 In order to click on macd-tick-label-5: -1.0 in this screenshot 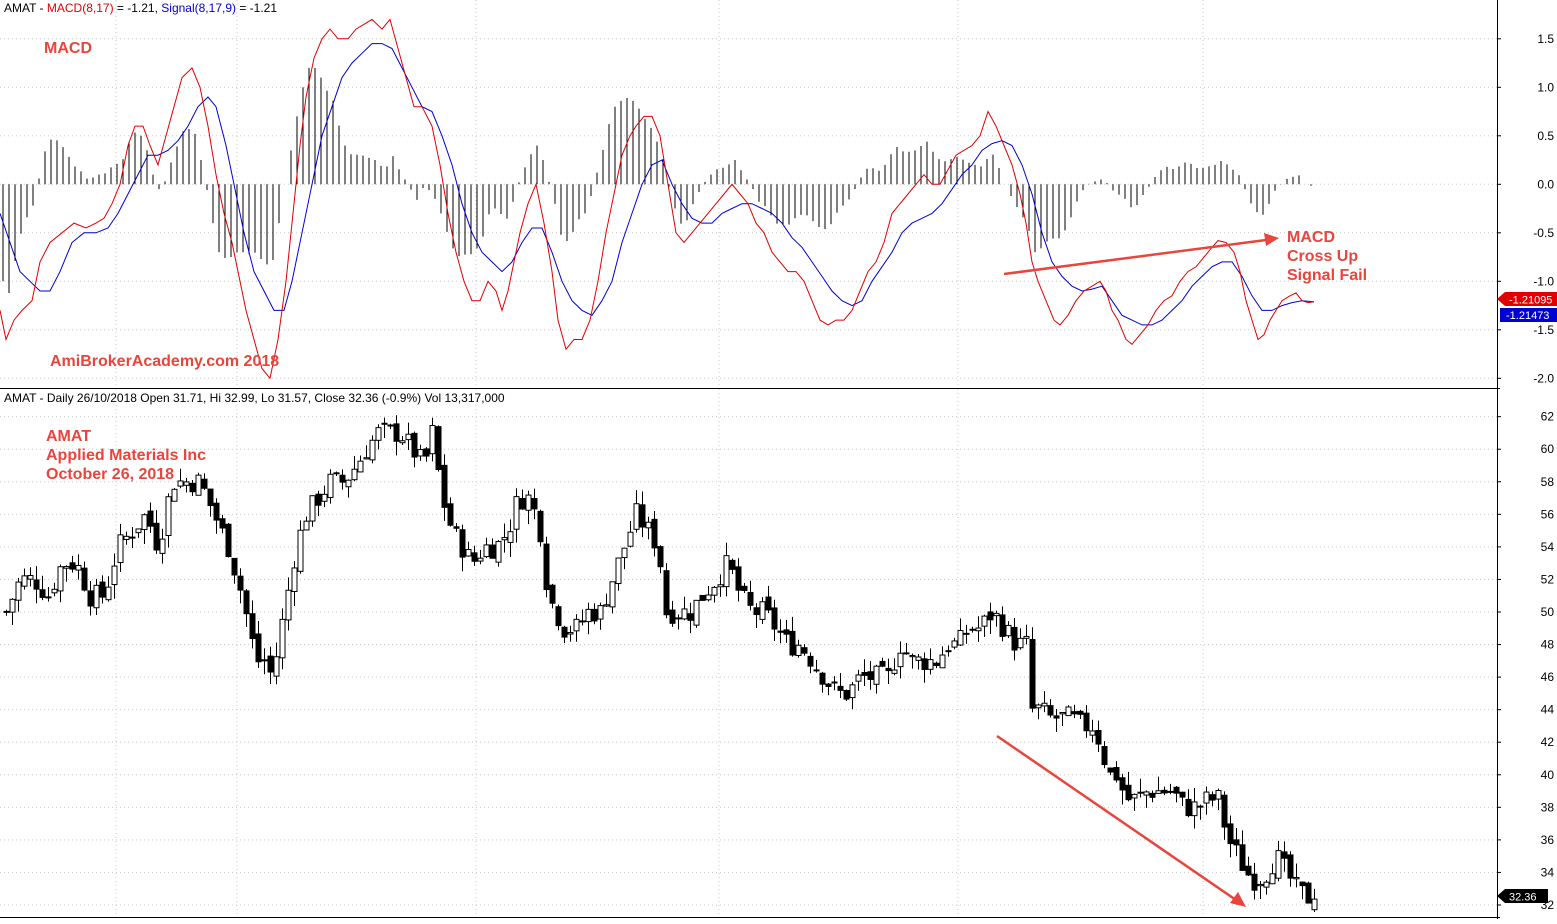, I will do `click(1543, 281)`.